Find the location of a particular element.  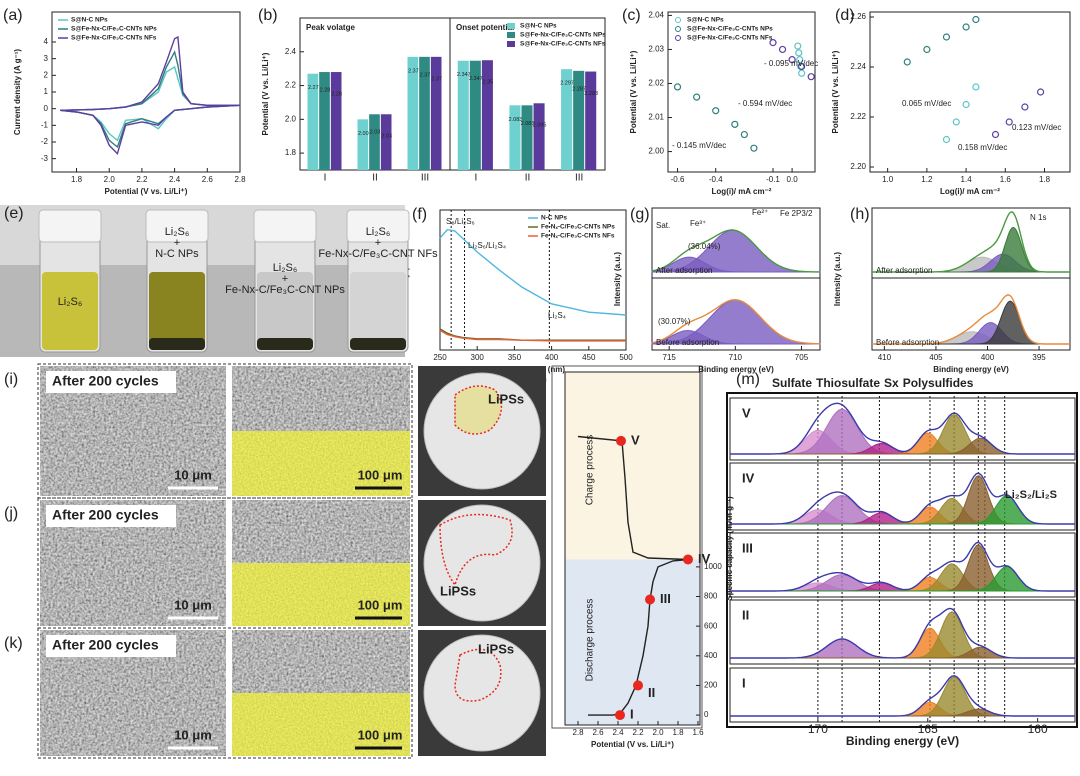

annotation: (36.04%) is located at coordinates (704, 246).